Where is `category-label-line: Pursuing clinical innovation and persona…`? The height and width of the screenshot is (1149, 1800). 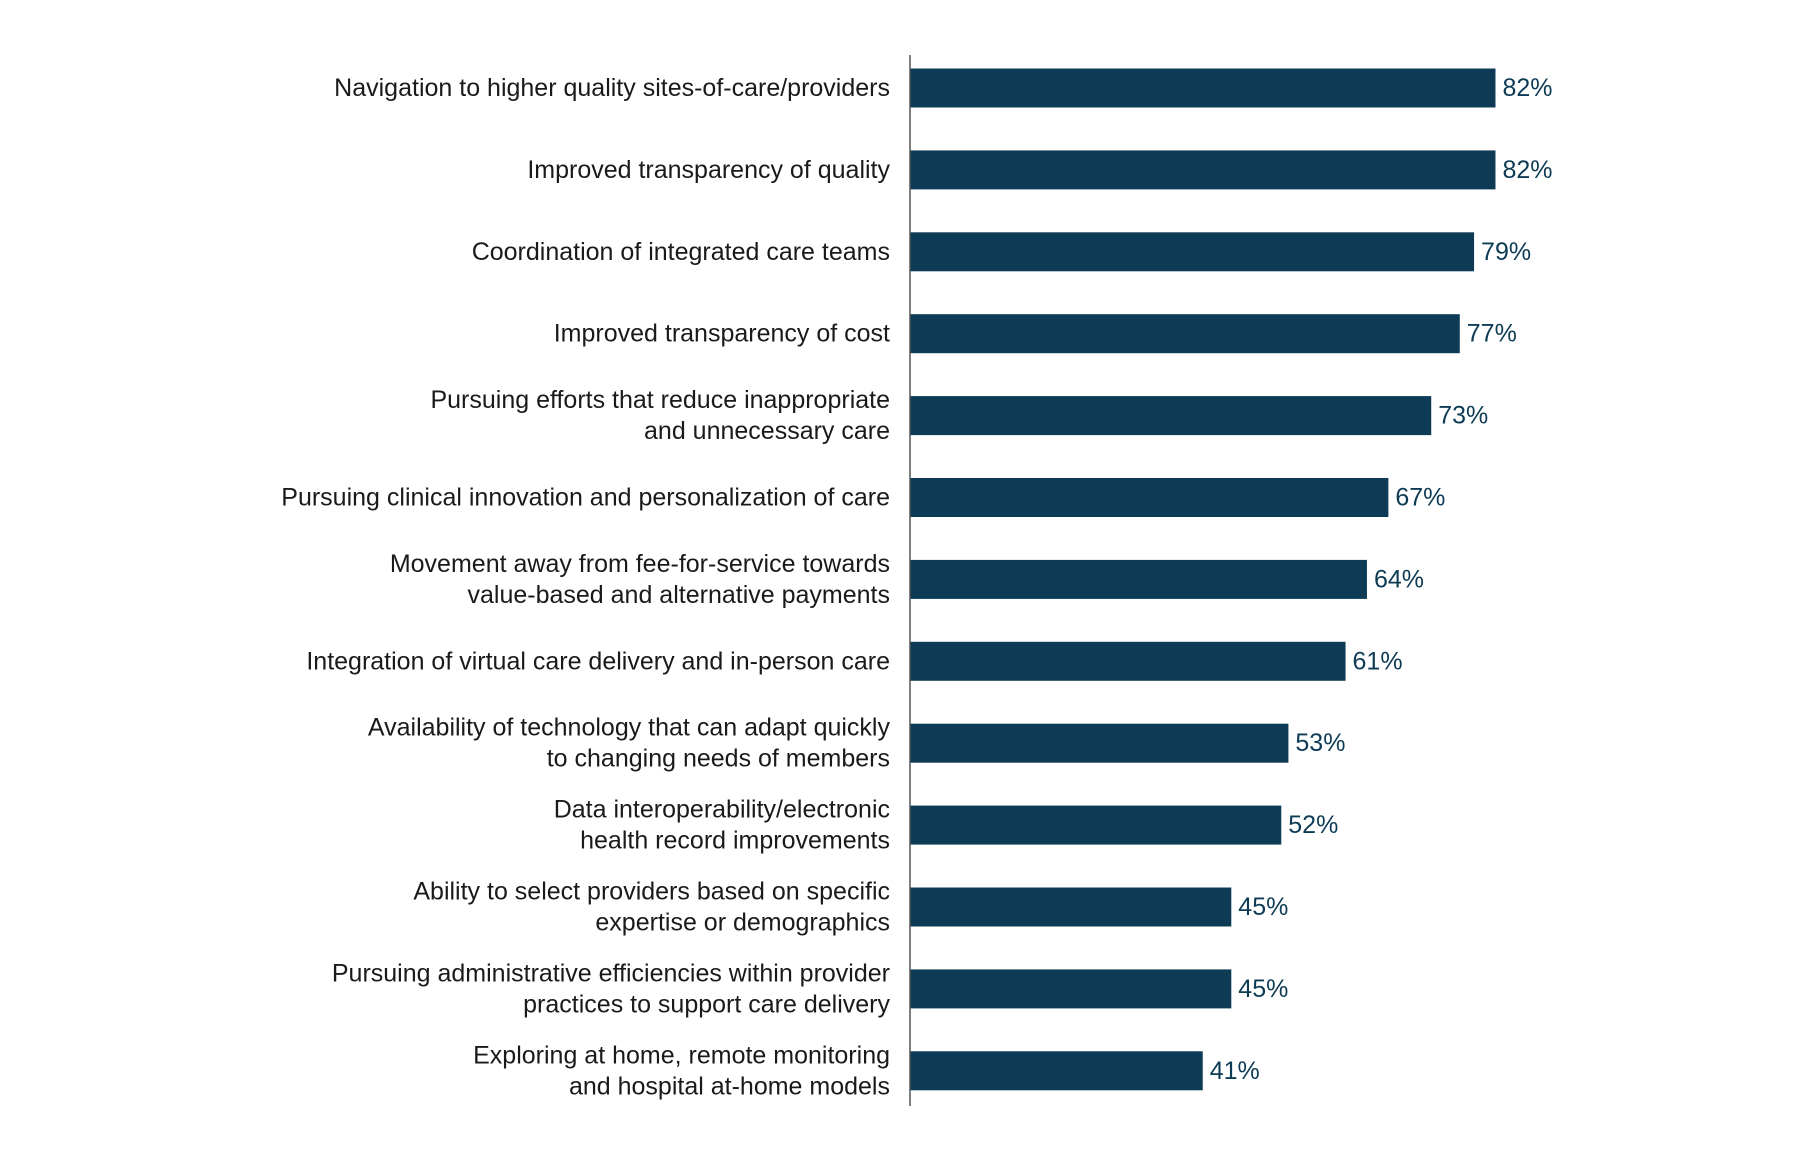
category-label-line: Pursuing clinical innovation and persona… is located at coordinates (585, 498).